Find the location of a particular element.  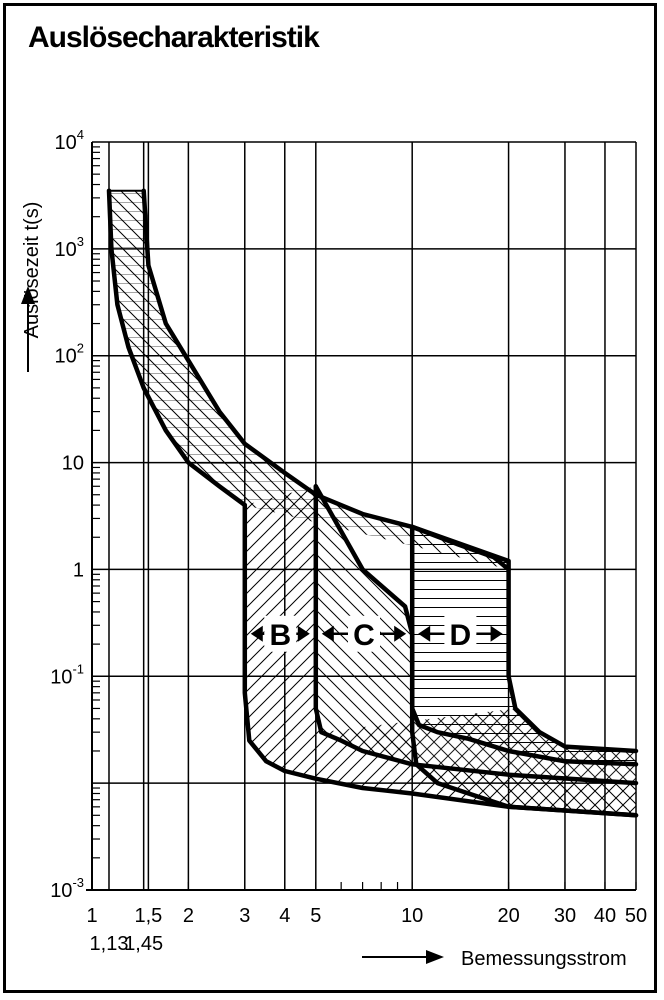

x-tick-label: 10 is located at coordinates (412, 916).